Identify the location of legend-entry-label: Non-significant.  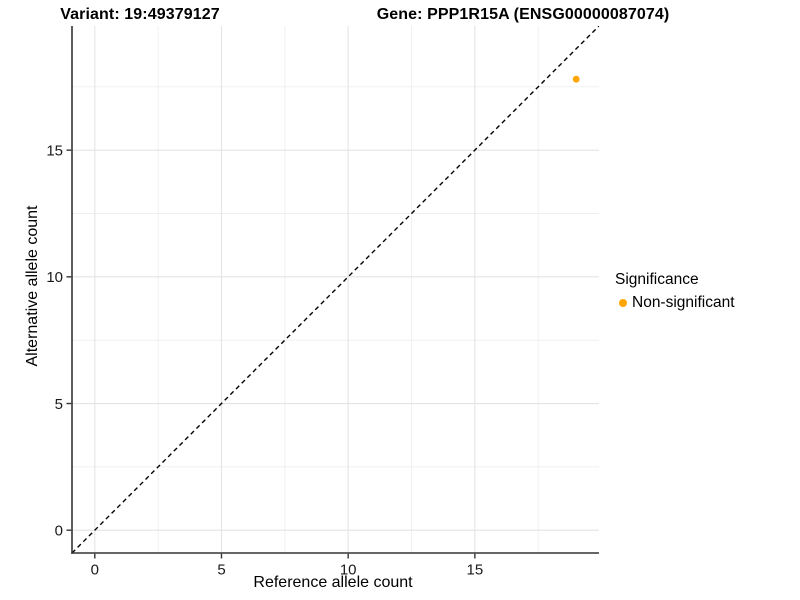
(683, 302).